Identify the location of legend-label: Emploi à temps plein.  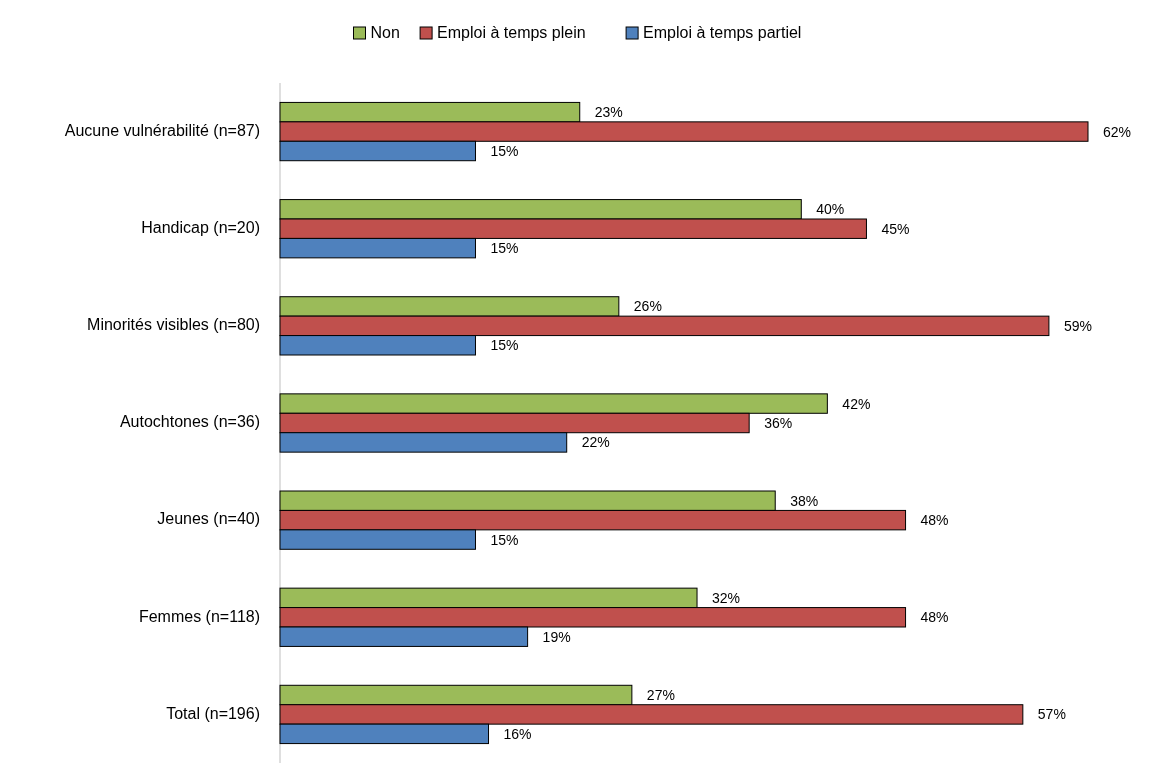
(511, 32).